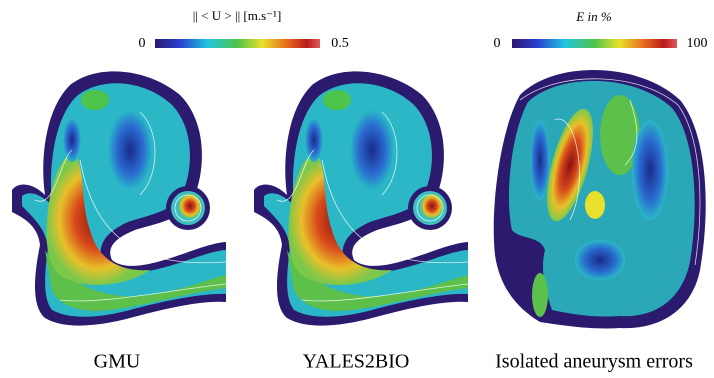  What do you see at coordinates (117, 362) in the screenshot?
I see `panel-caption: GMU` at bounding box center [117, 362].